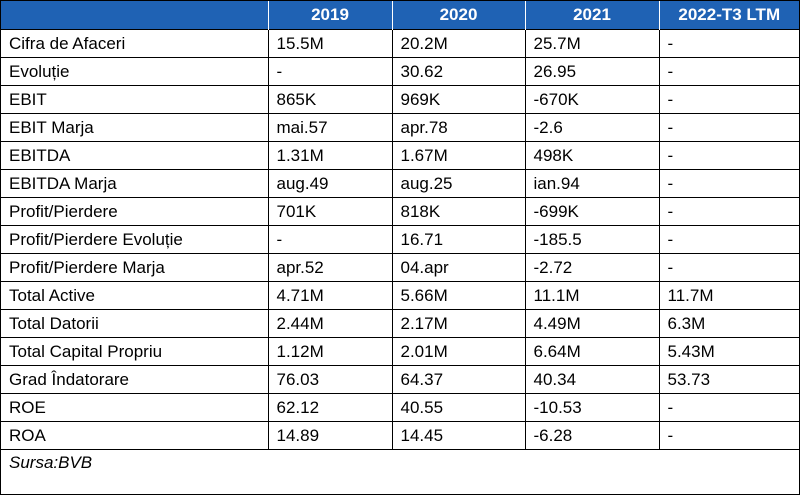  Describe the element at coordinates (729, 15) in the screenshot. I see `header-cell-2022-t3-ltm: 2022-T3 LTM` at that location.